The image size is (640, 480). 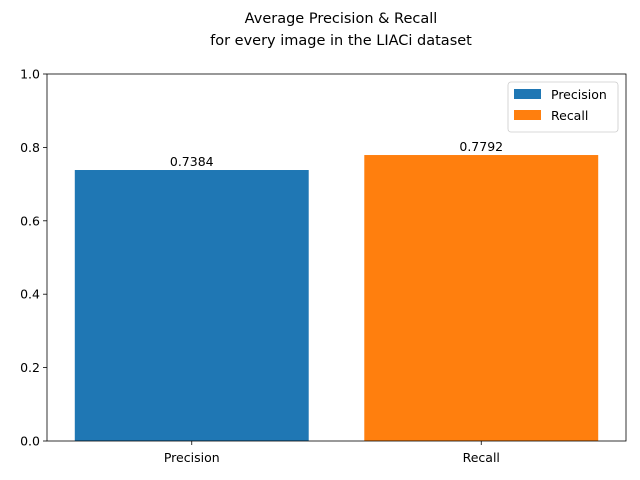 What do you see at coordinates (30, 220) in the screenshot?
I see `y-tick-label: 0.6` at bounding box center [30, 220].